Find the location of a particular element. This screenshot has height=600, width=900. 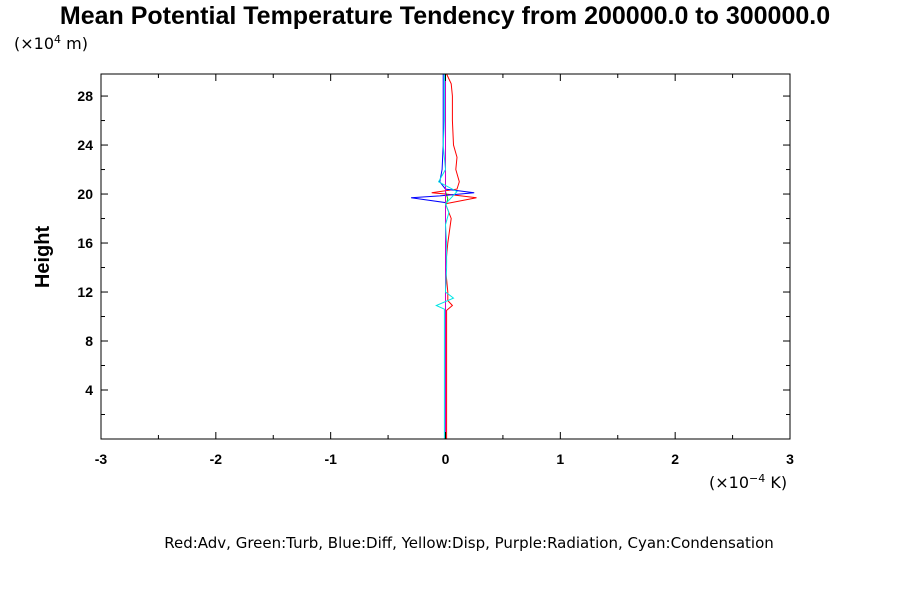

y-tick-label: 24 is located at coordinates (85, 145).